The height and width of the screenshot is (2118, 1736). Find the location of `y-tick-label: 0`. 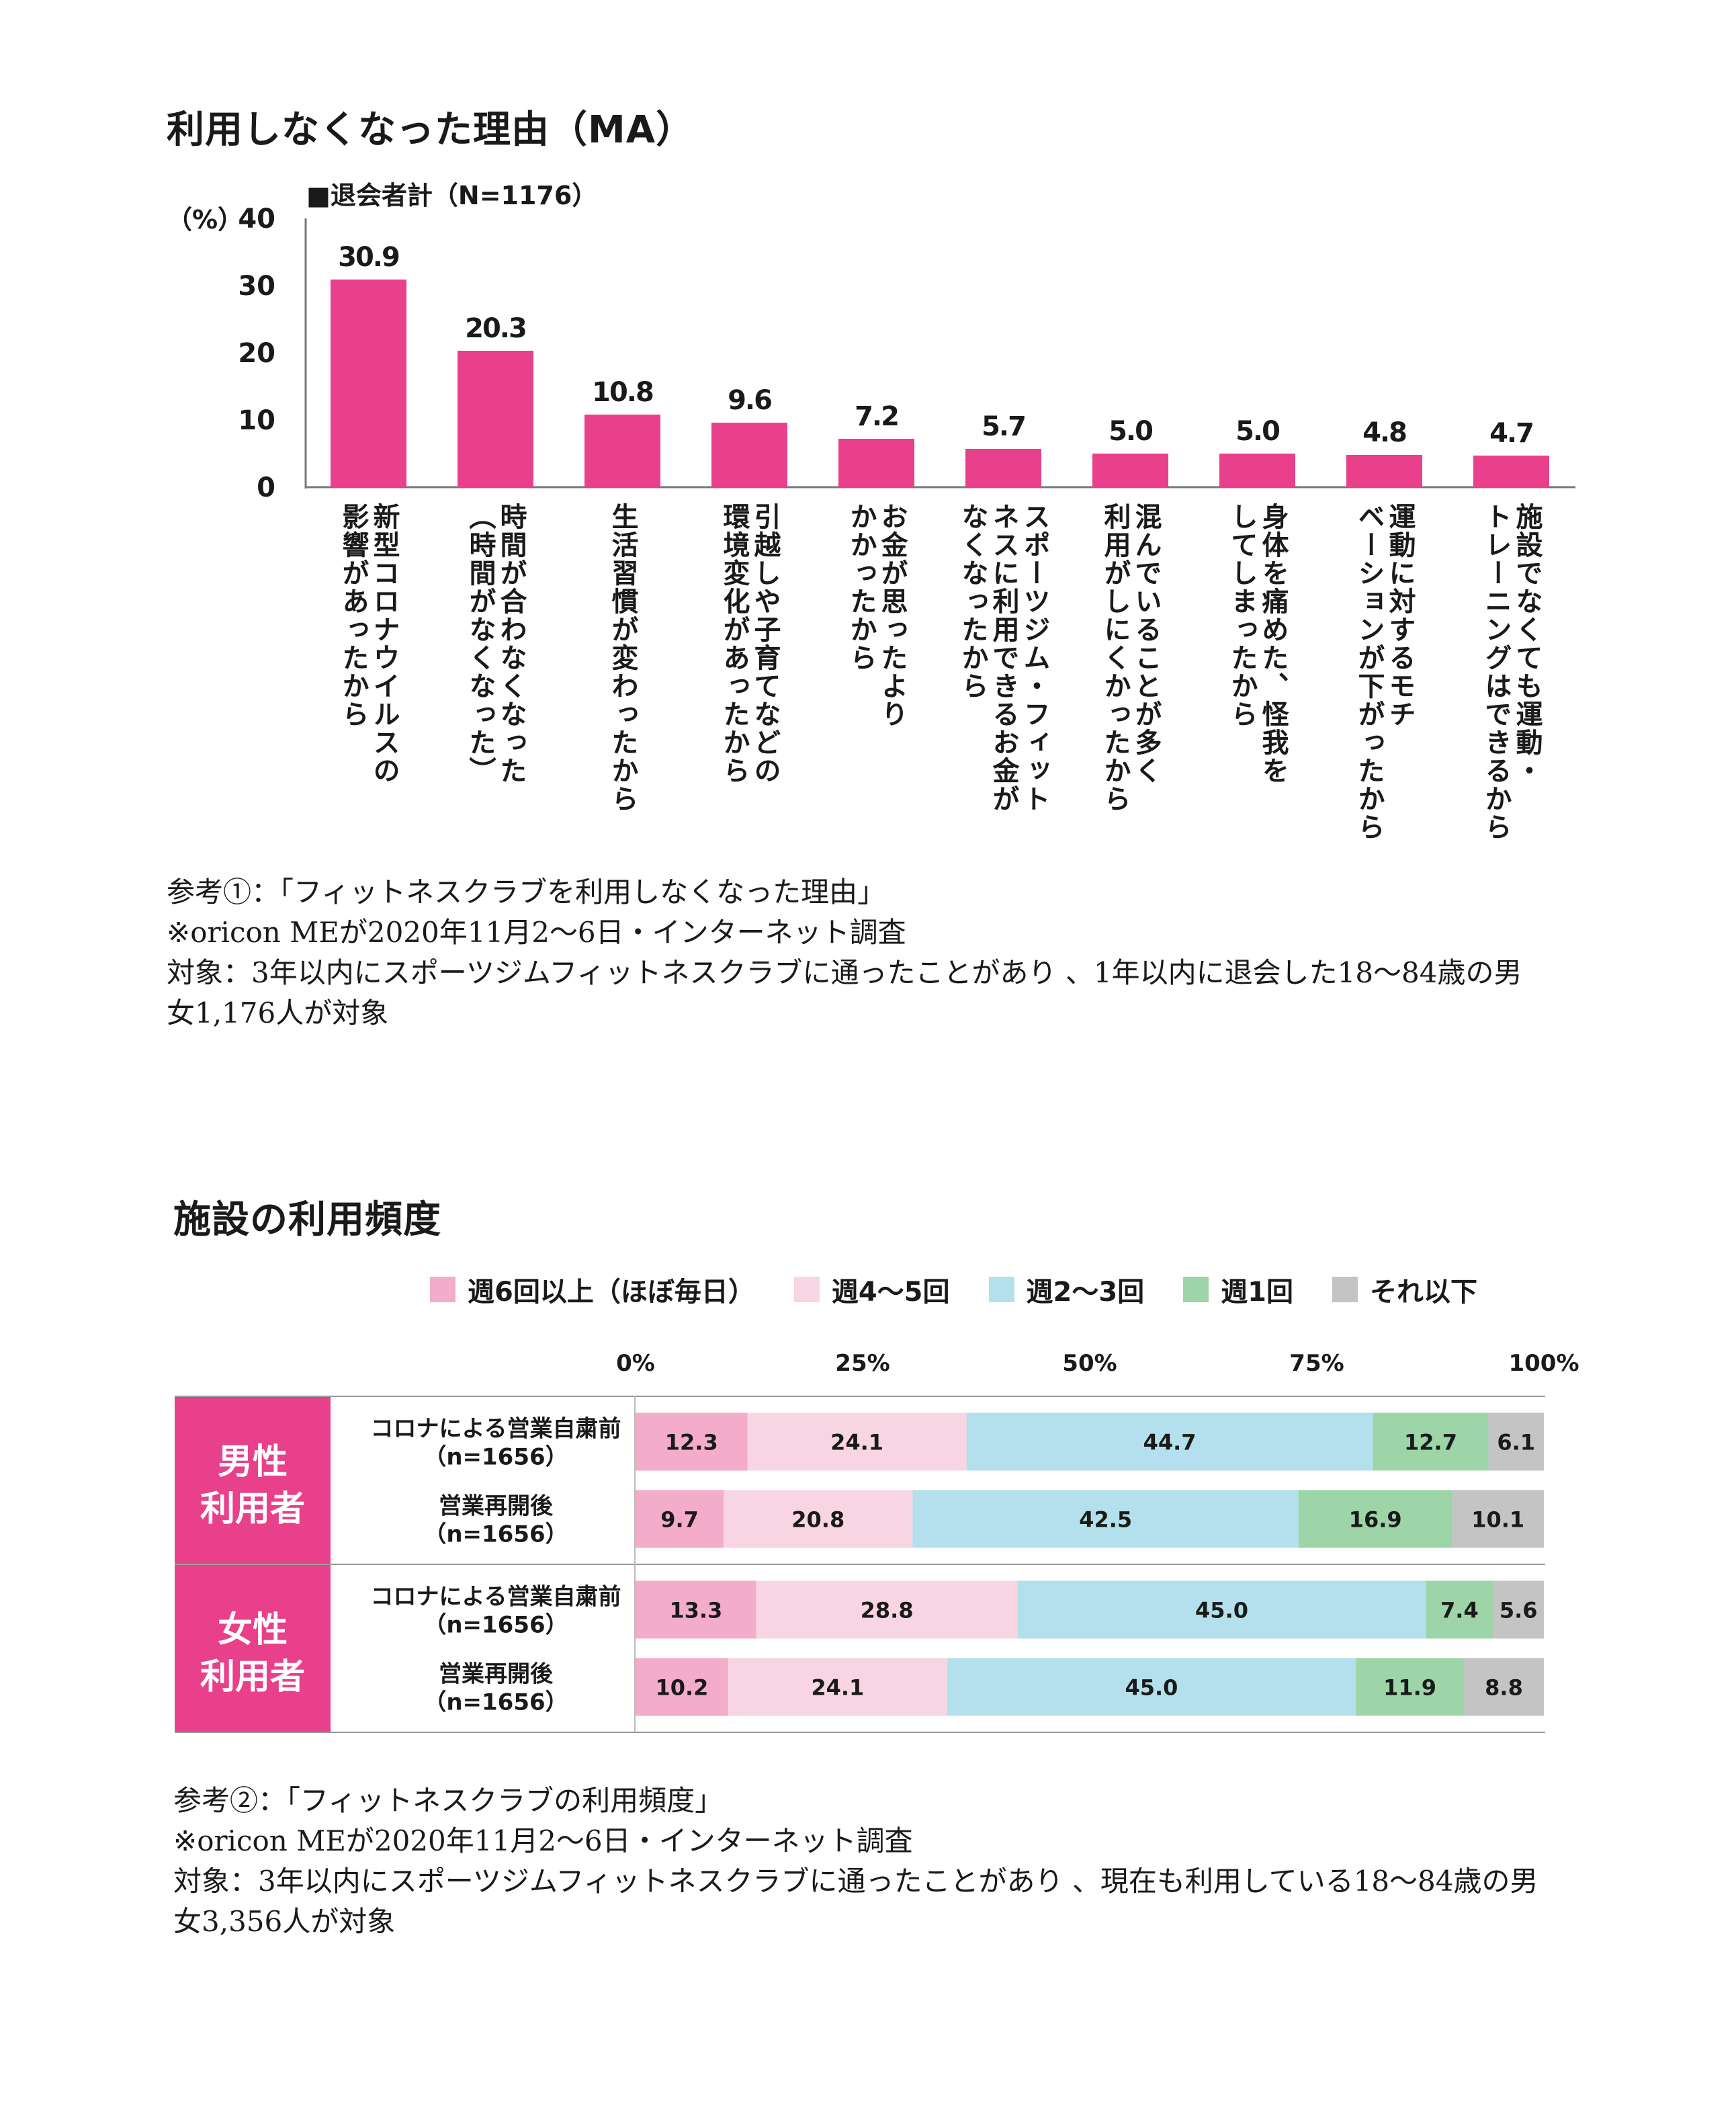

y-tick-label: 0 is located at coordinates (266, 487).